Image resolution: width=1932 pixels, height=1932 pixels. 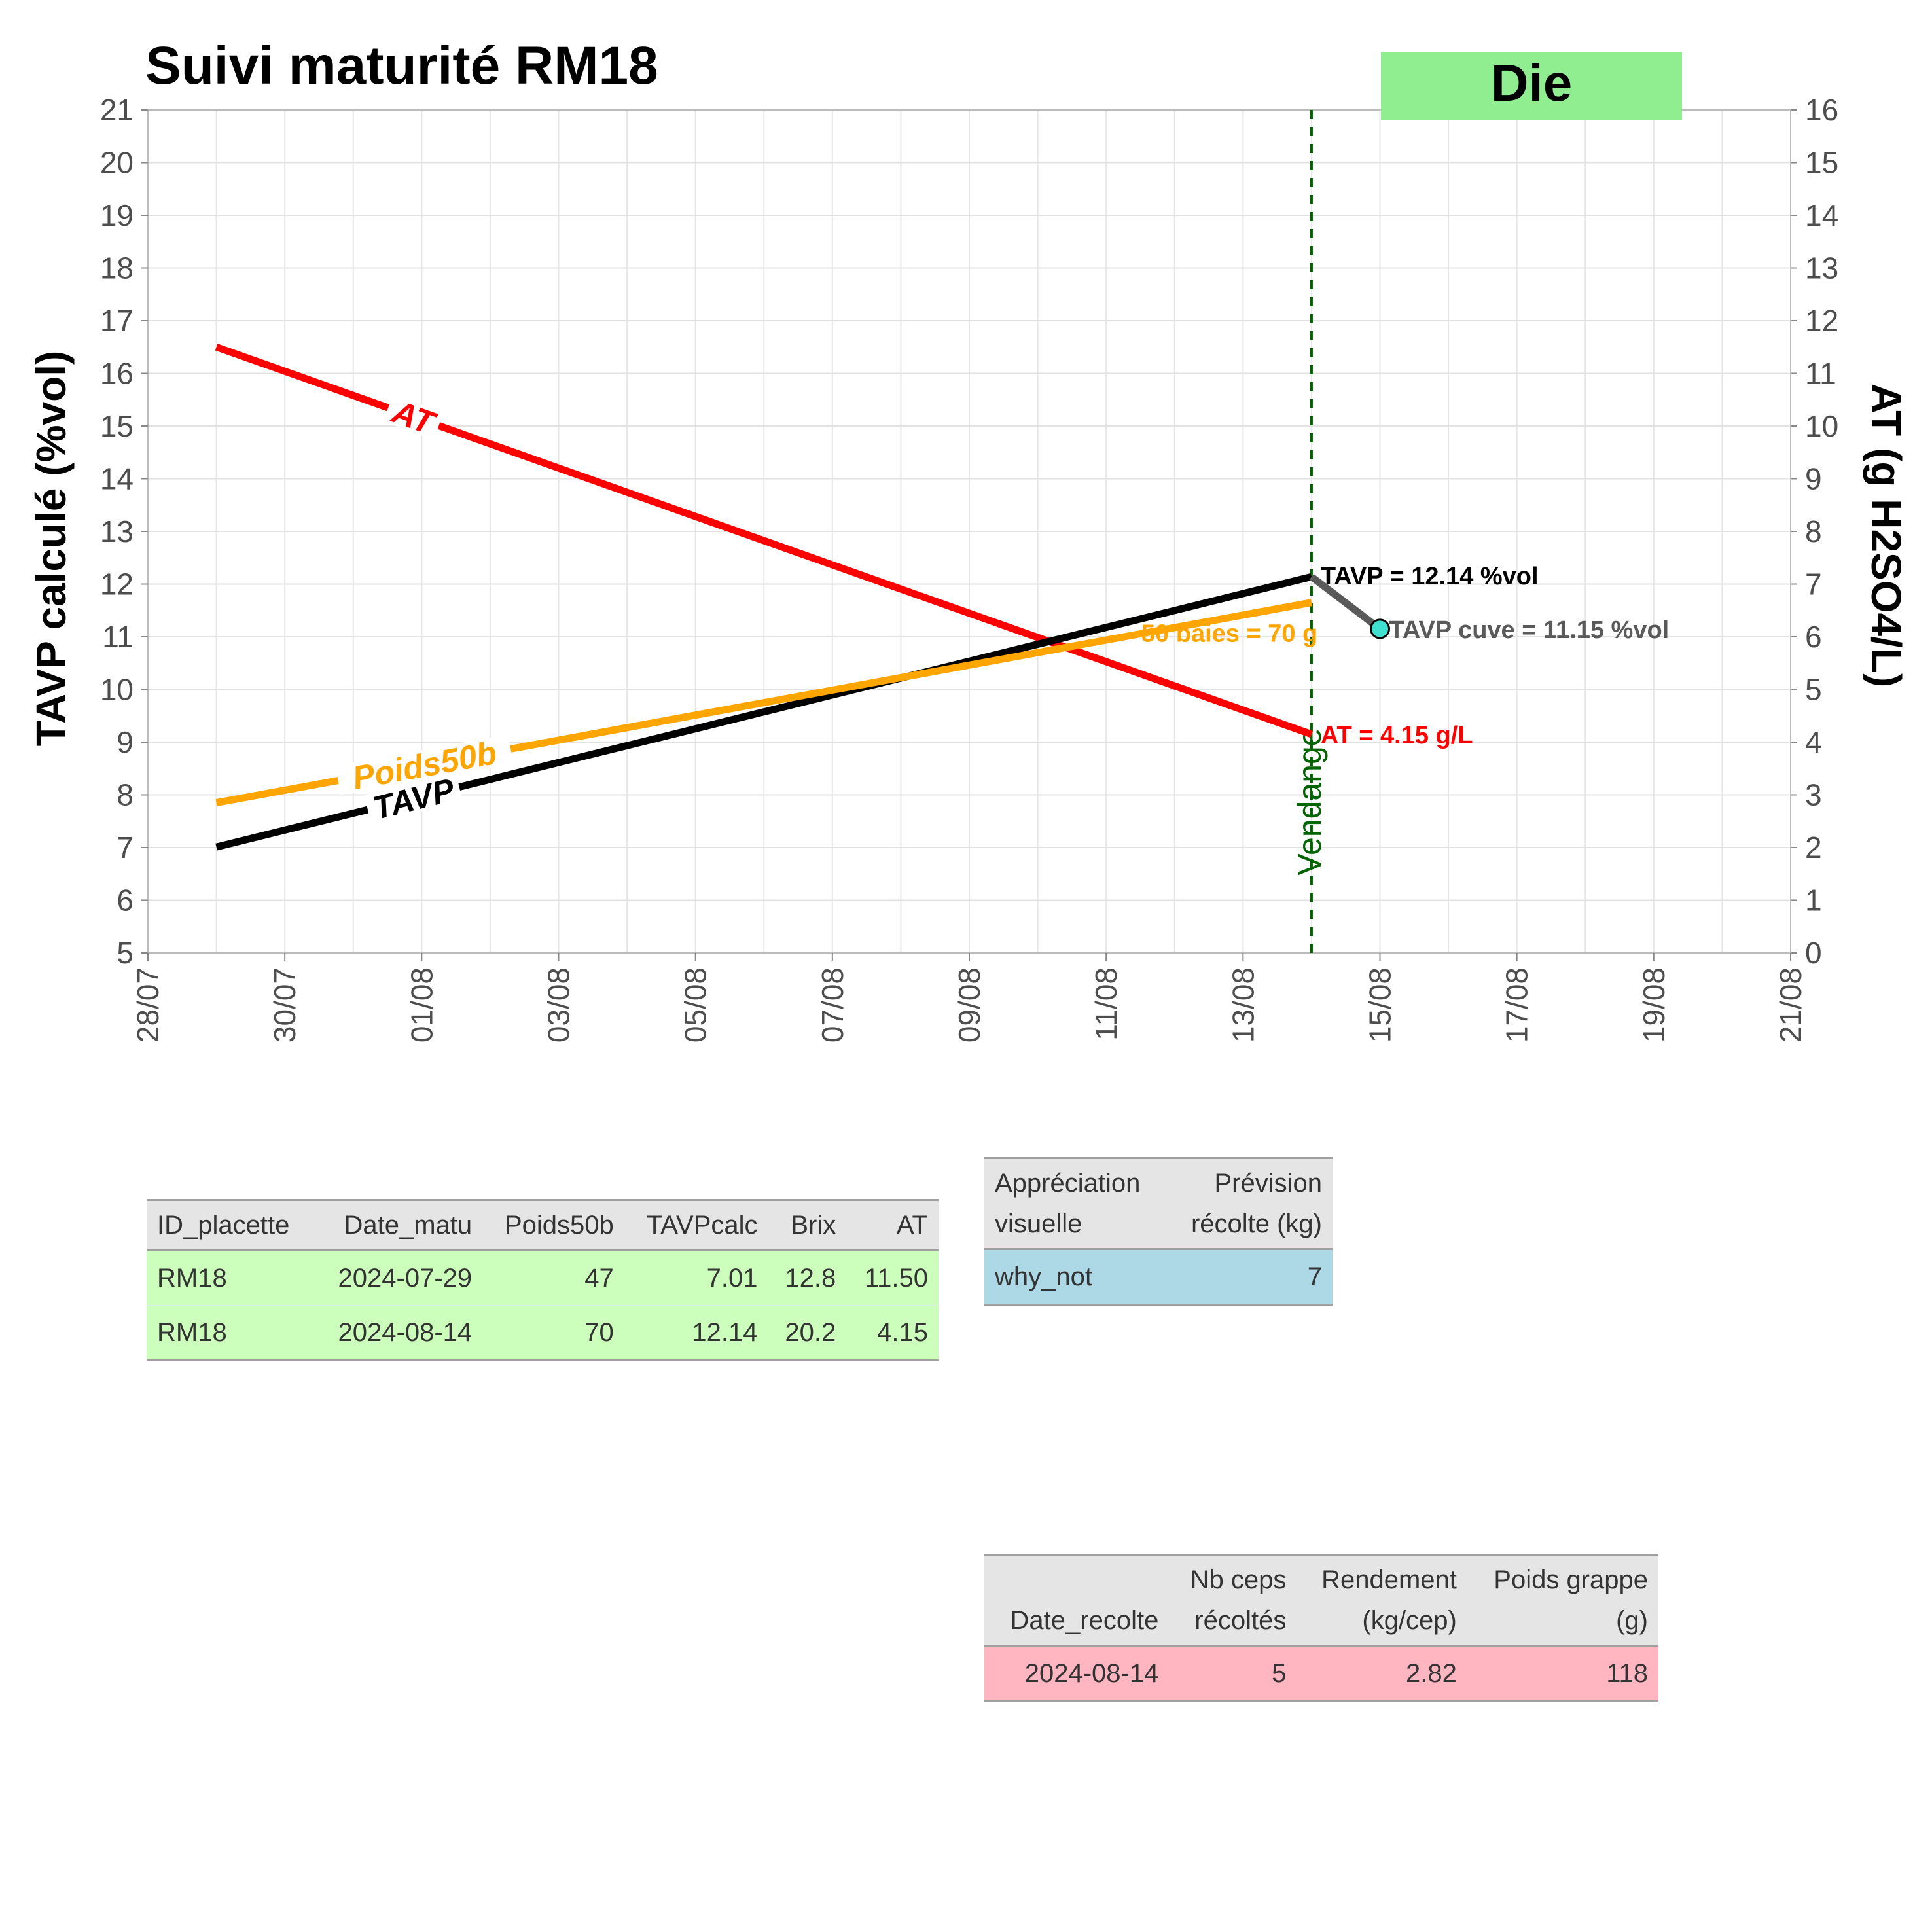 What do you see at coordinates (1791, 1005) in the screenshot?
I see `x-tick-label: 21/08` at bounding box center [1791, 1005].